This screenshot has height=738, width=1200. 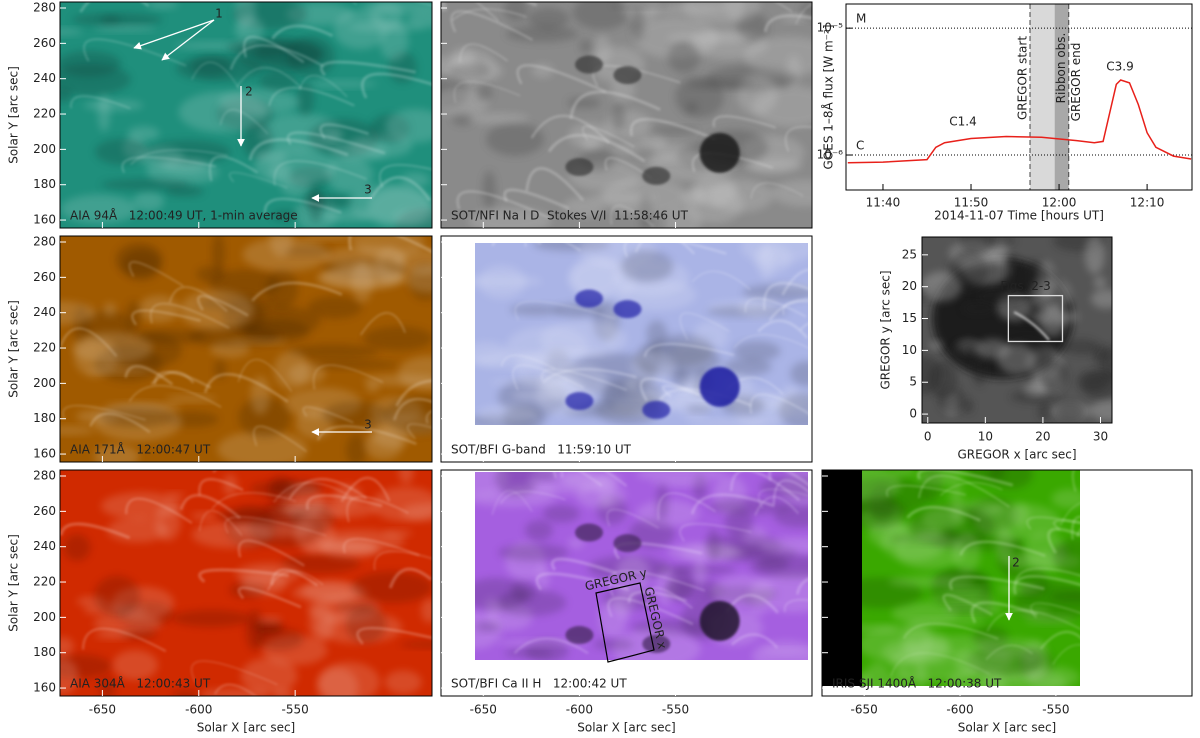 What do you see at coordinates (44, 149) in the screenshot?
I see `y-tick-label: 200` at bounding box center [44, 149].